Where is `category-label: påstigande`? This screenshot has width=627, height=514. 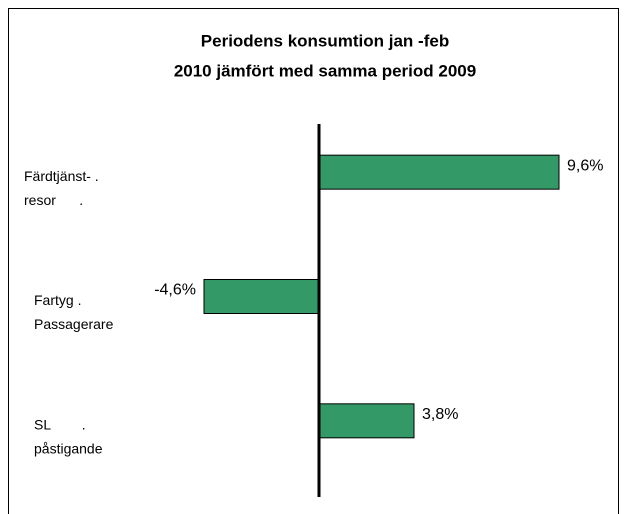
category-label: påstigande is located at coordinates (68, 449).